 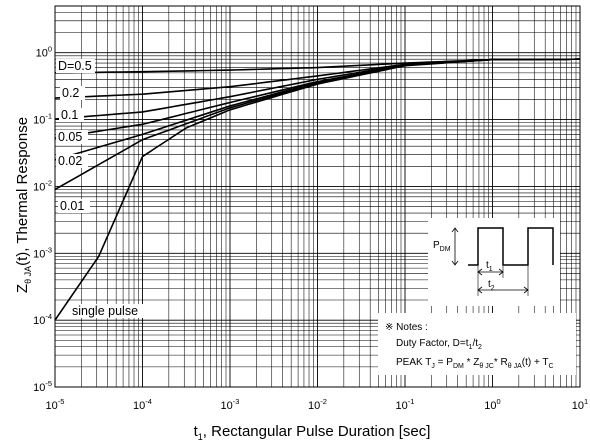 I want to click on y-tick-label: 10⁰, so click(x=44, y=52).